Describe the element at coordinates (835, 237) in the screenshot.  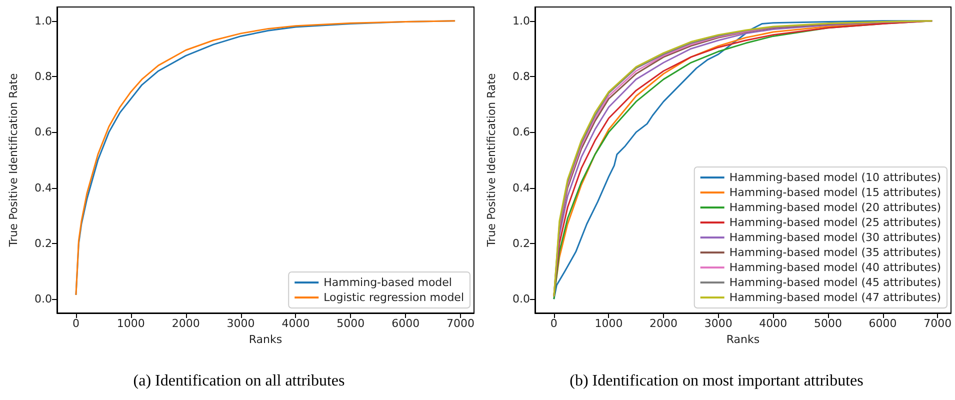
I see `legend-label: Hamming-based model (30 attributes)` at that location.